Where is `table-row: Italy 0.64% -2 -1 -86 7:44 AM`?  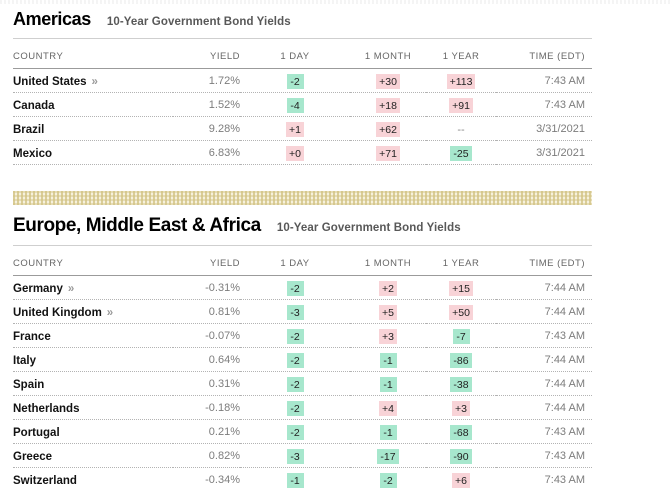 table-row: Italy 0.64% -2 -1 -86 7:44 AM is located at coordinates (302, 359).